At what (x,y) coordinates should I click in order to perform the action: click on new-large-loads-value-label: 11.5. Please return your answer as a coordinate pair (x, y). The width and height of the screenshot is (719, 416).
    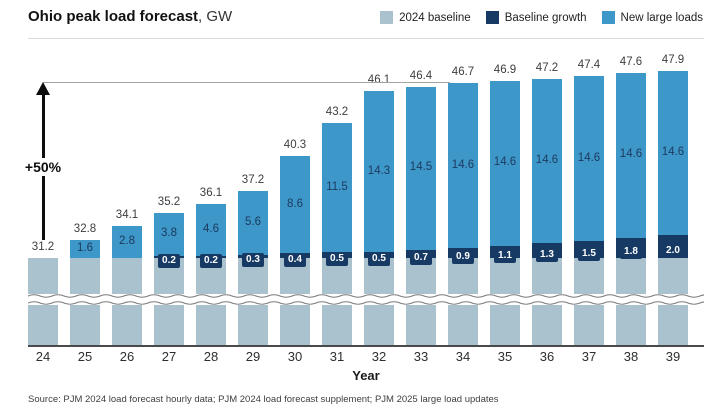
    Looking at the image, I should click on (337, 186).